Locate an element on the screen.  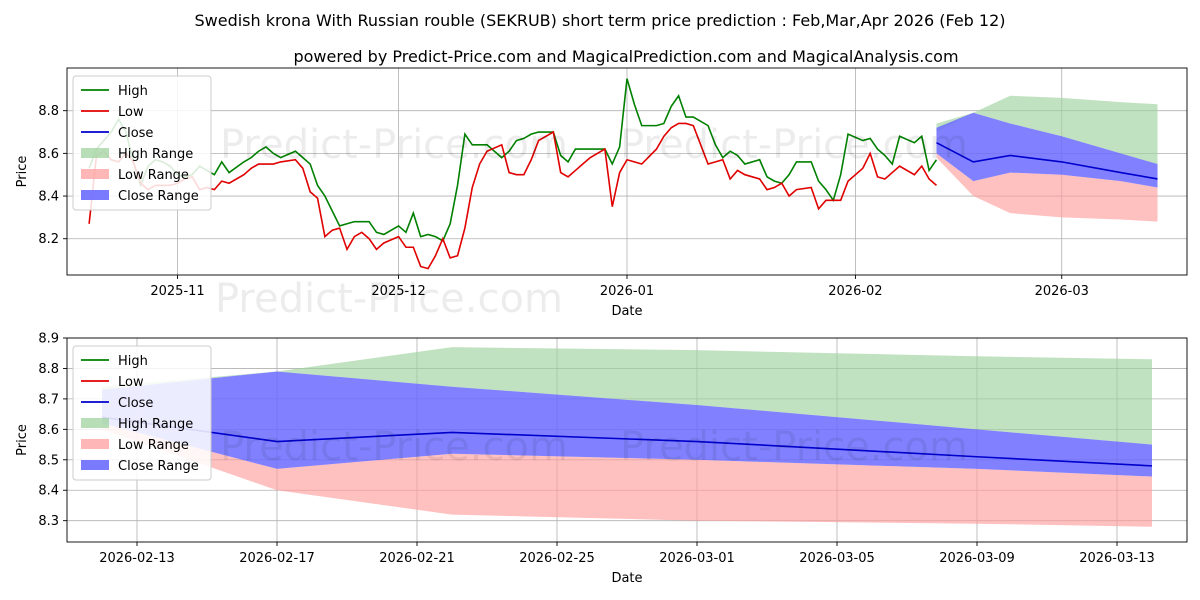
x-tick-label: 2026-03-09 is located at coordinates (977, 558).